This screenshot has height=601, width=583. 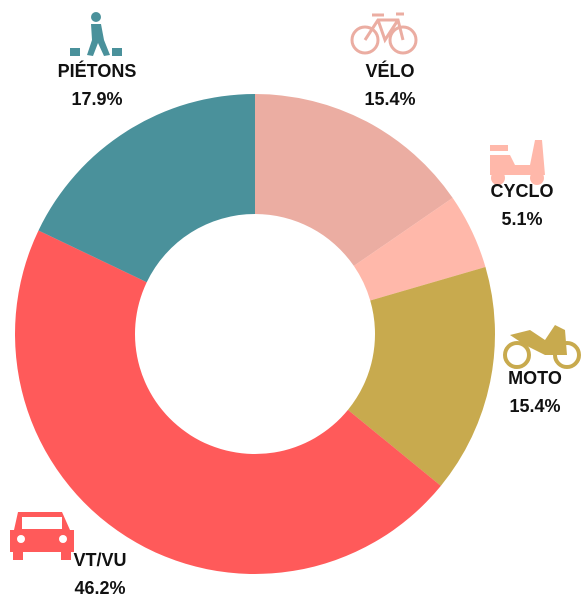 I want to click on car-icon, so click(x=42, y=536).